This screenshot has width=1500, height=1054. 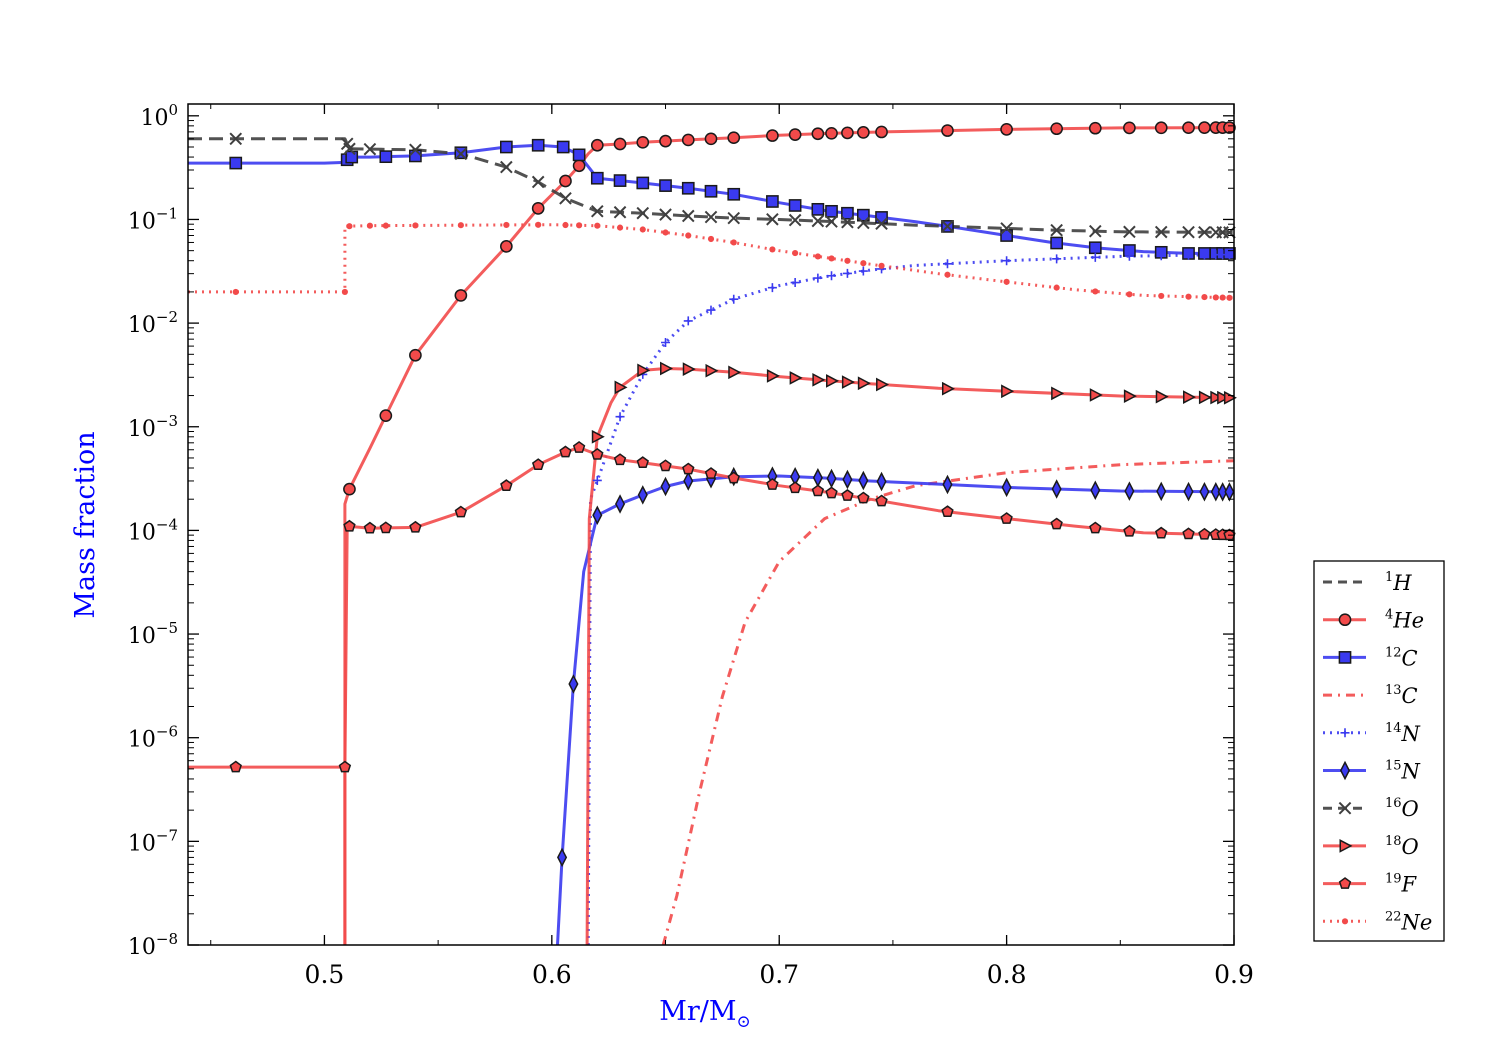 What do you see at coordinates (1345, 921) in the screenshot?
I see `legend-marker-22-ne` at bounding box center [1345, 921].